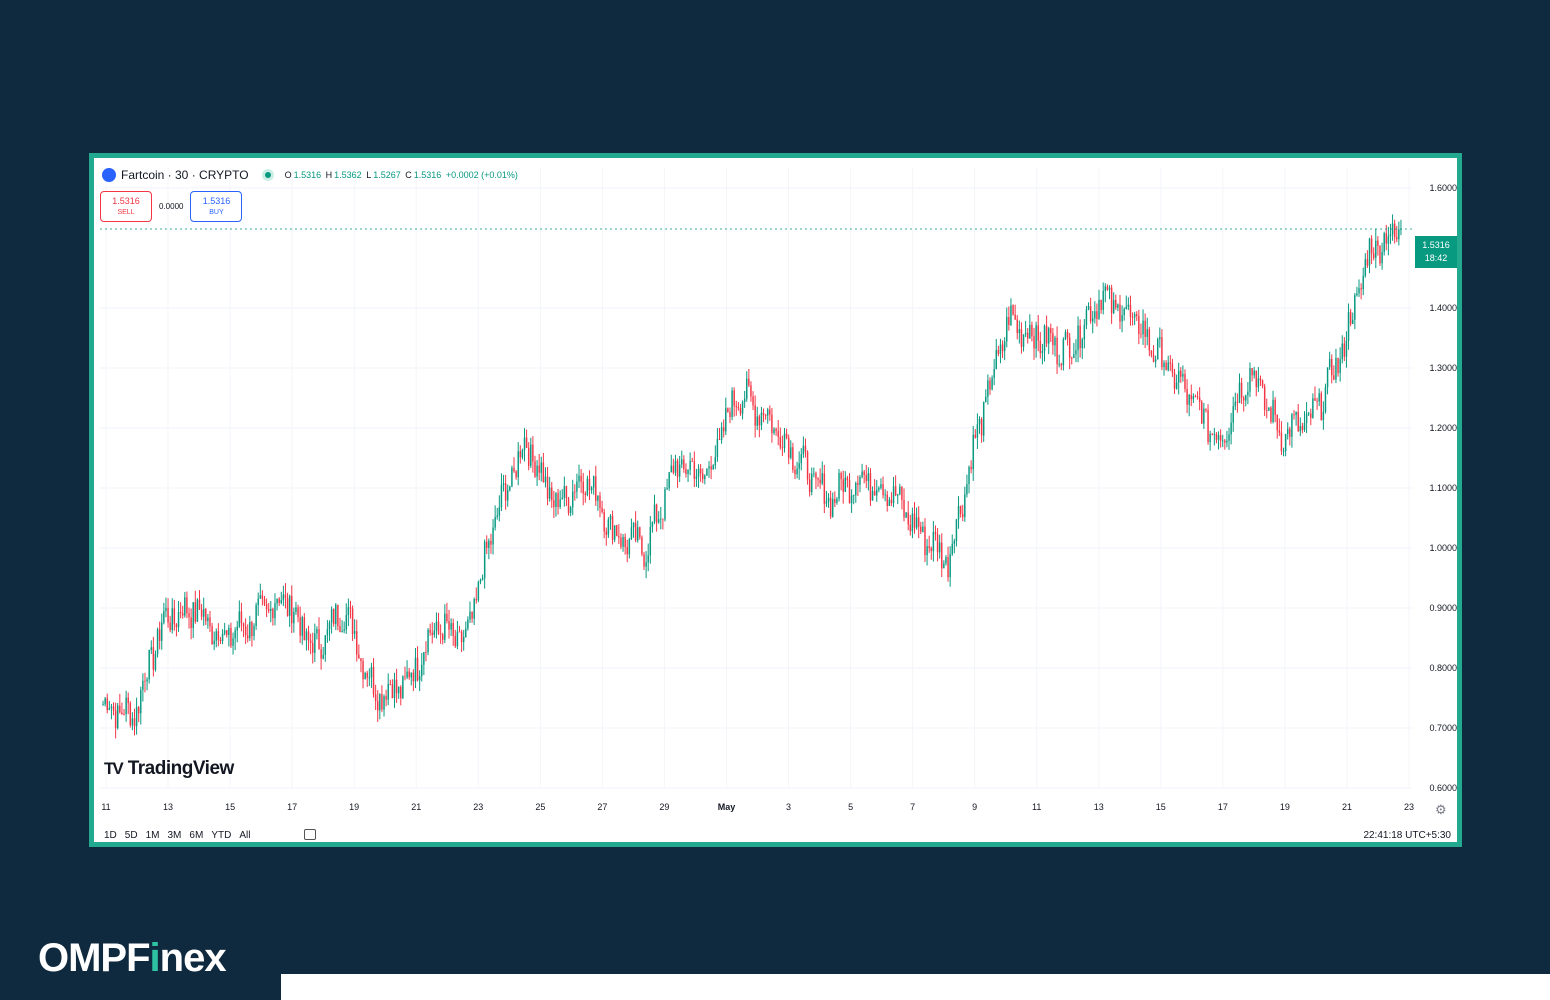  I want to click on symbol-title: Fartcoin · 30 · CRYPTO, so click(185, 175).